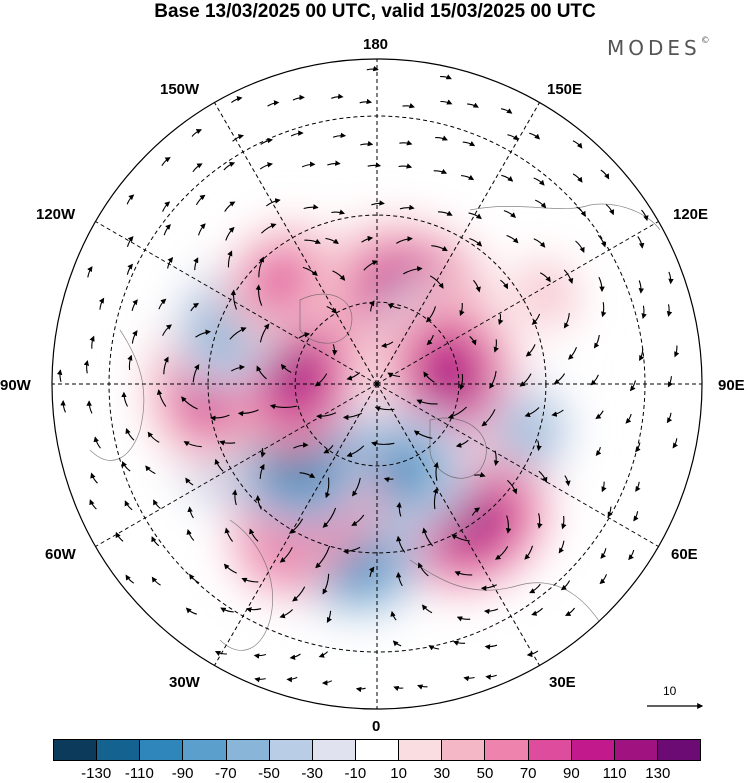  I want to click on brand-logo: MODES©, so click(658, 48).